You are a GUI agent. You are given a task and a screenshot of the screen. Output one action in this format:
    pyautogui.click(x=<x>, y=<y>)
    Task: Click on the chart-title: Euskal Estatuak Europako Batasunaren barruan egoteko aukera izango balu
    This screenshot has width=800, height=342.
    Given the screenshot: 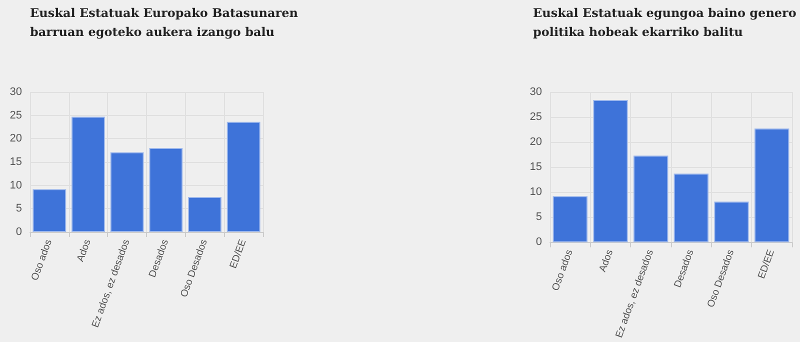 What is the action you would take?
    pyautogui.click(x=164, y=23)
    